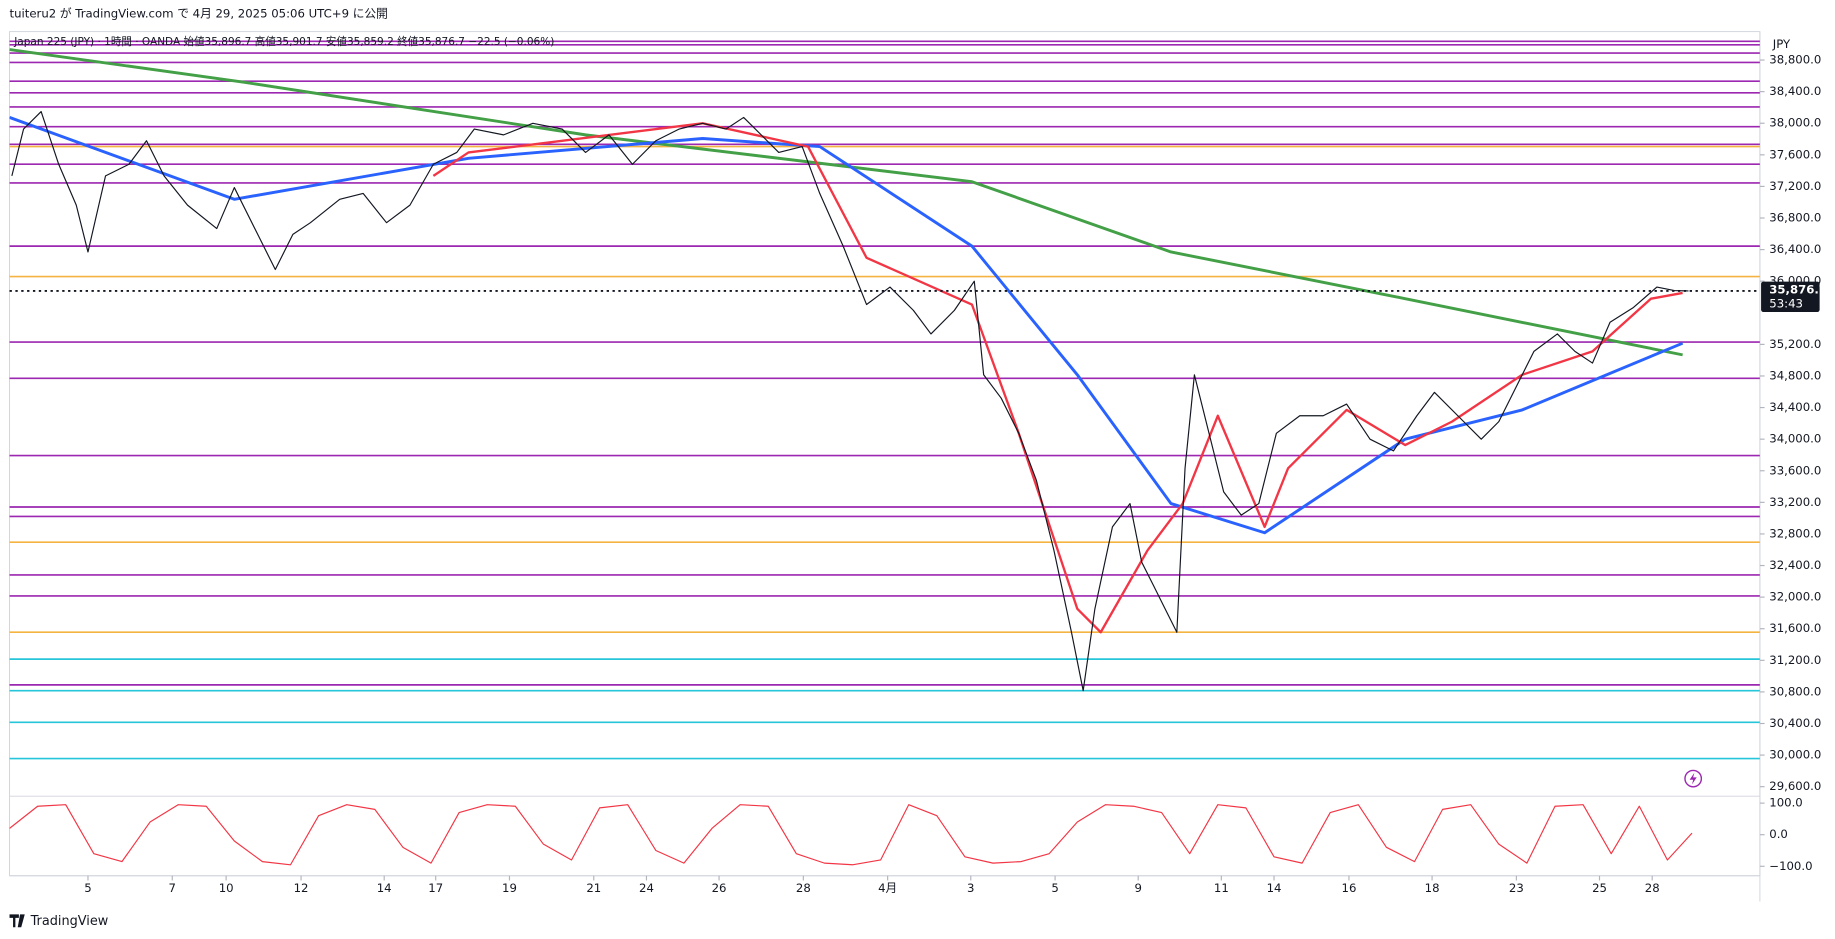  I want to click on x-tick-label: 9, so click(1137, 888).